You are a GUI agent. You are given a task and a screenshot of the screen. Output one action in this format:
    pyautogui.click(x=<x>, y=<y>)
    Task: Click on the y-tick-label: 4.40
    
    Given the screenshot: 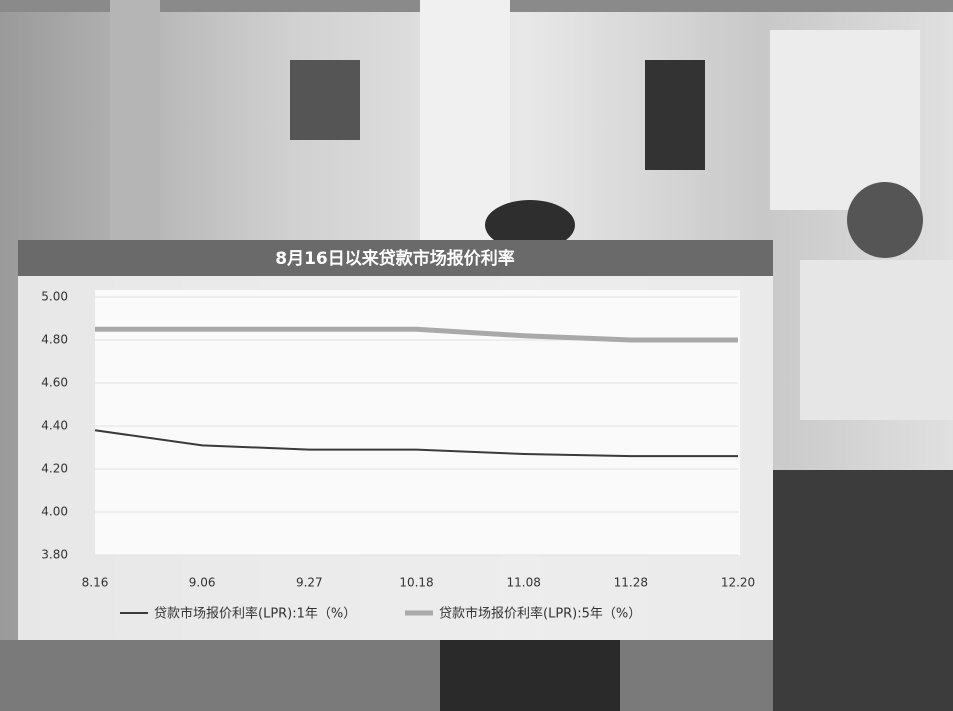 What is the action you would take?
    pyautogui.click(x=54, y=426)
    